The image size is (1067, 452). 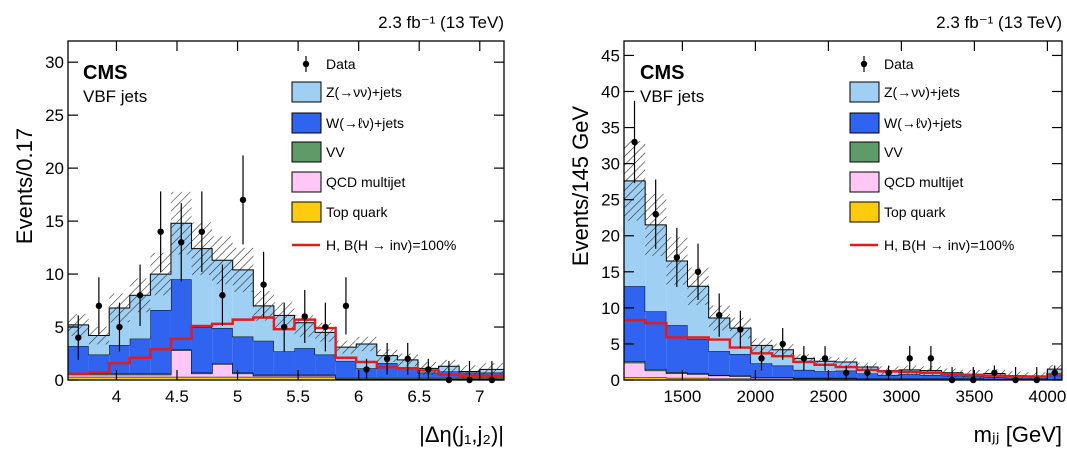 What do you see at coordinates (54, 221) in the screenshot?
I see `y-tick-label-3: 15` at bounding box center [54, 221].